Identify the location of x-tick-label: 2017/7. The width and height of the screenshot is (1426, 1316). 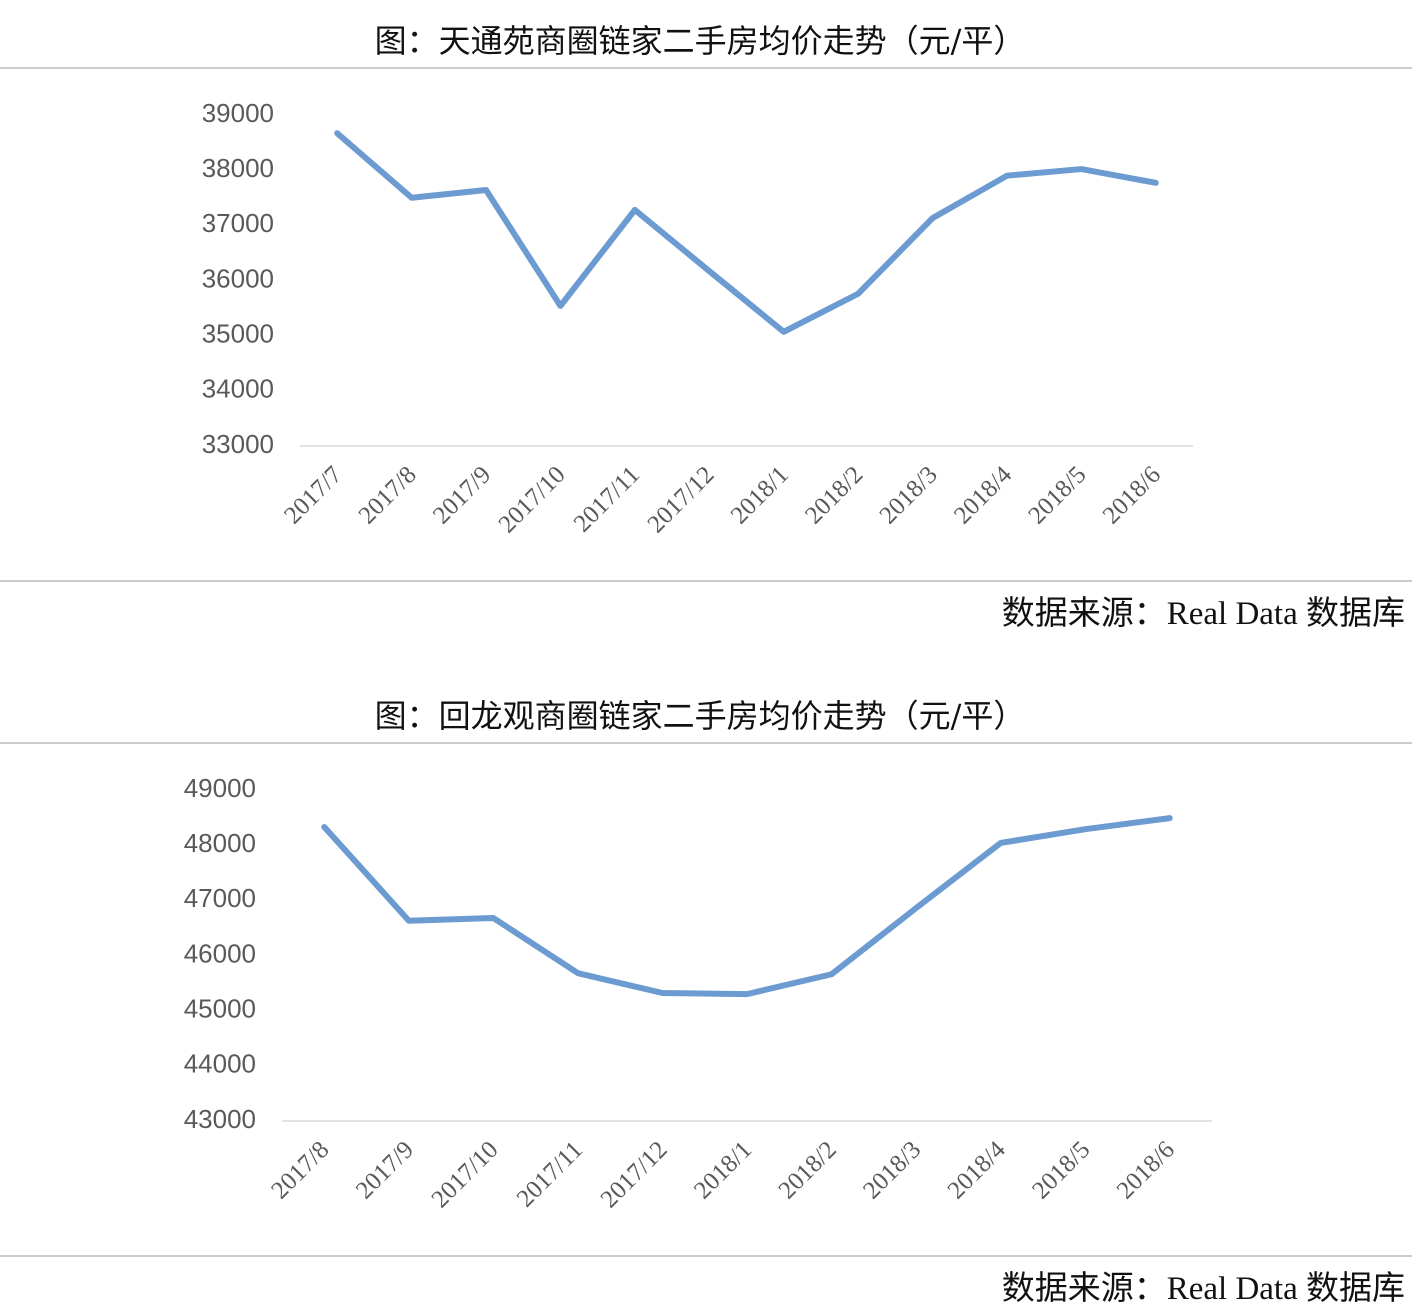
(313, 495).